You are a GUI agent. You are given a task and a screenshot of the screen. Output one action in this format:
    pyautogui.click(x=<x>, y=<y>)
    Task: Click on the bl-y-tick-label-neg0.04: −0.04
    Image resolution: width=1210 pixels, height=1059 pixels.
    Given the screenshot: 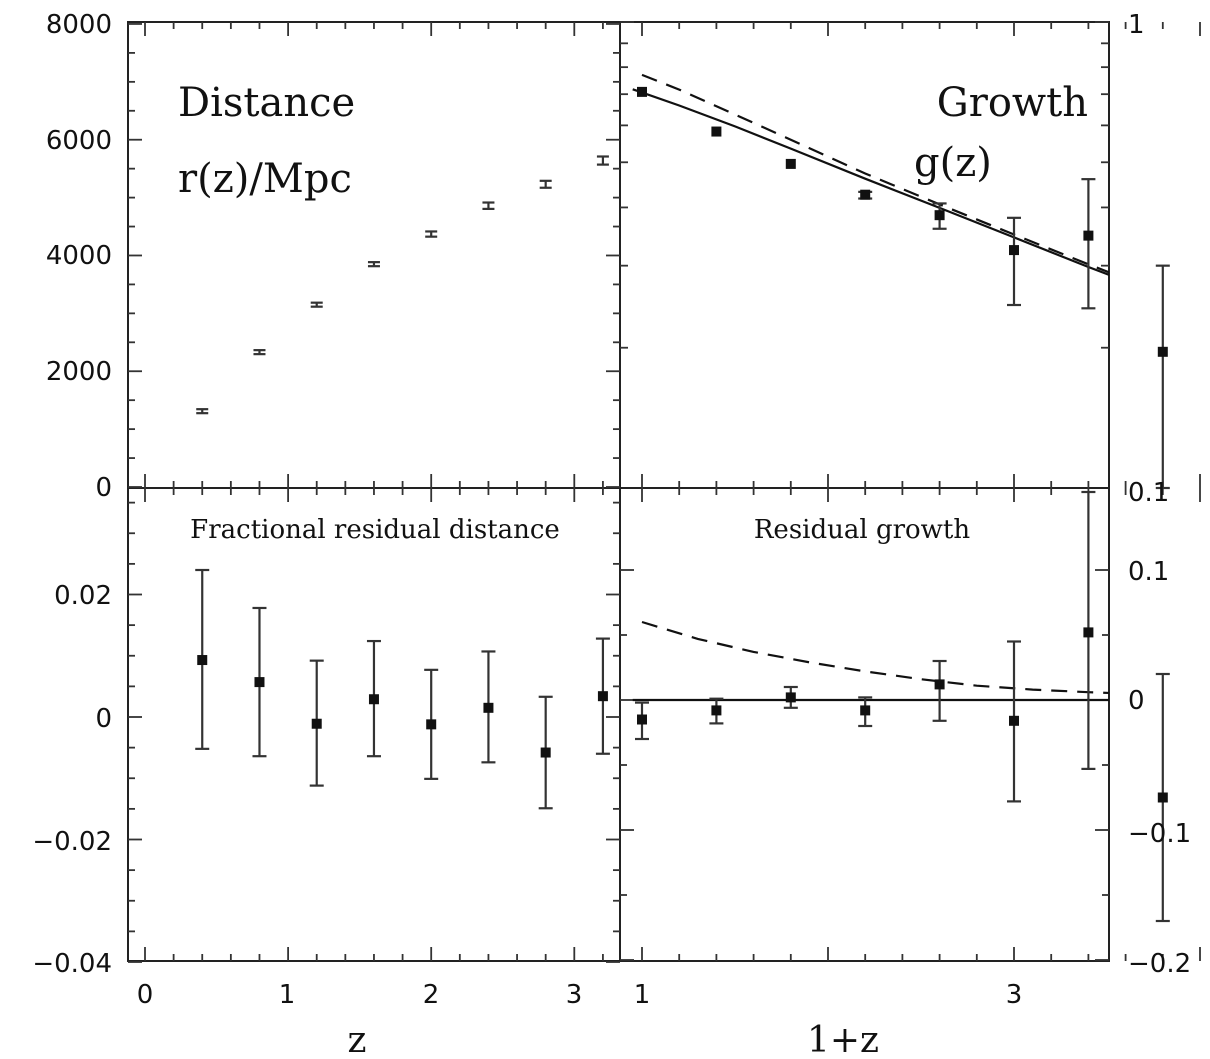 What is the action you would take?
    pyautogui.click(x=72, y=964)
    